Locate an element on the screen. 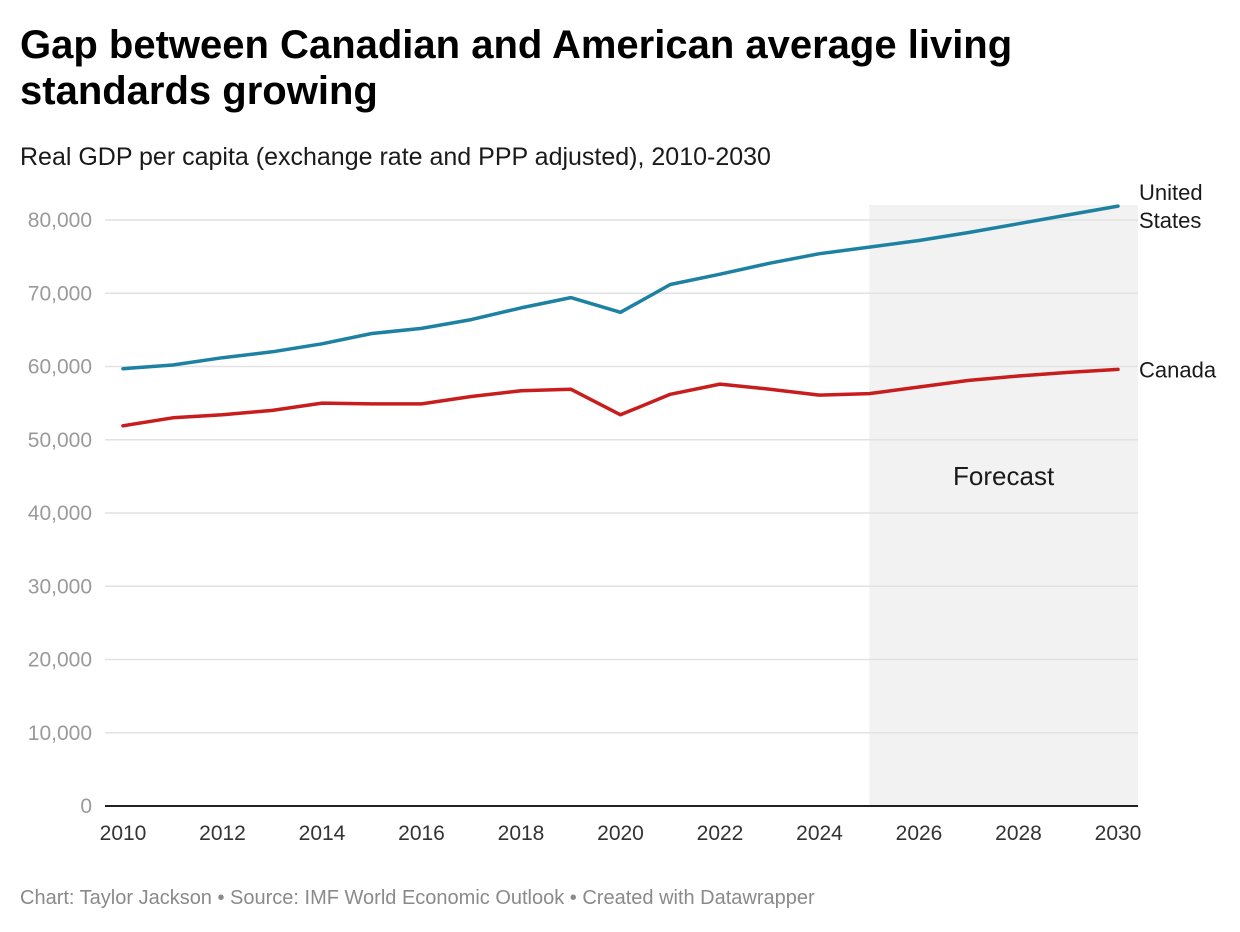 The image size is (1240, 932). x-tick-label: 2020 is located at coordinates (620, 833).